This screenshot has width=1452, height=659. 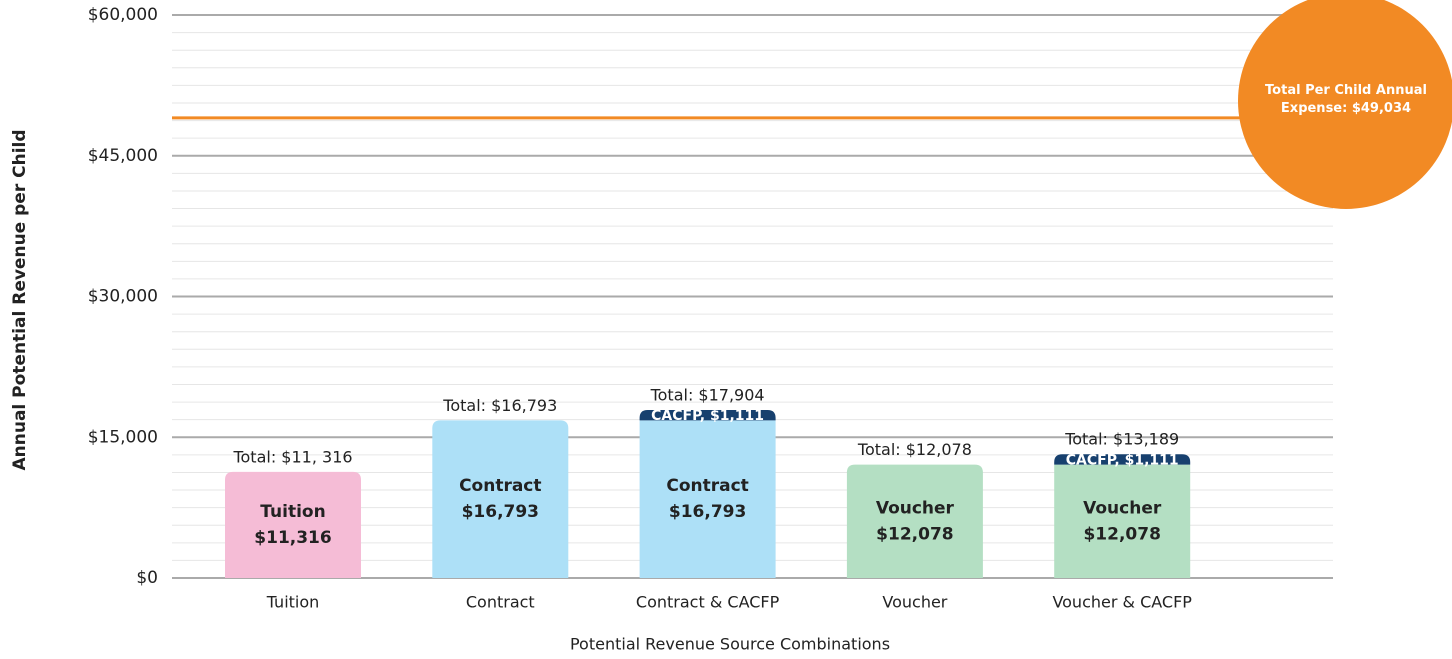 What do you see at coordinates (499, 405) in the screenshot?
I see `total-label: Total: $16,793` at bounding box center [499, 405].